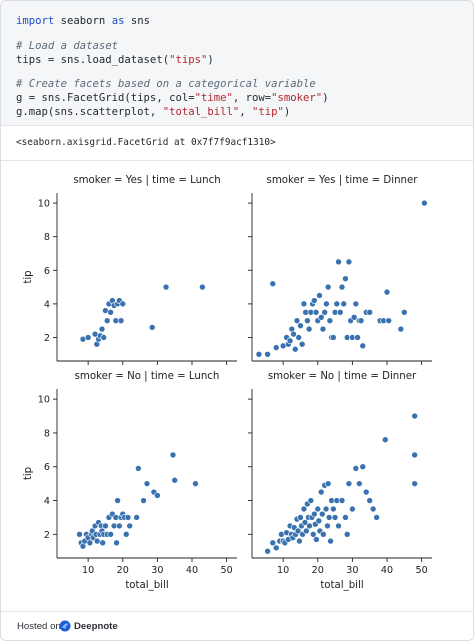 This screenshot has width=474, height=641. I want to click on output-divider, so click(237, 160).